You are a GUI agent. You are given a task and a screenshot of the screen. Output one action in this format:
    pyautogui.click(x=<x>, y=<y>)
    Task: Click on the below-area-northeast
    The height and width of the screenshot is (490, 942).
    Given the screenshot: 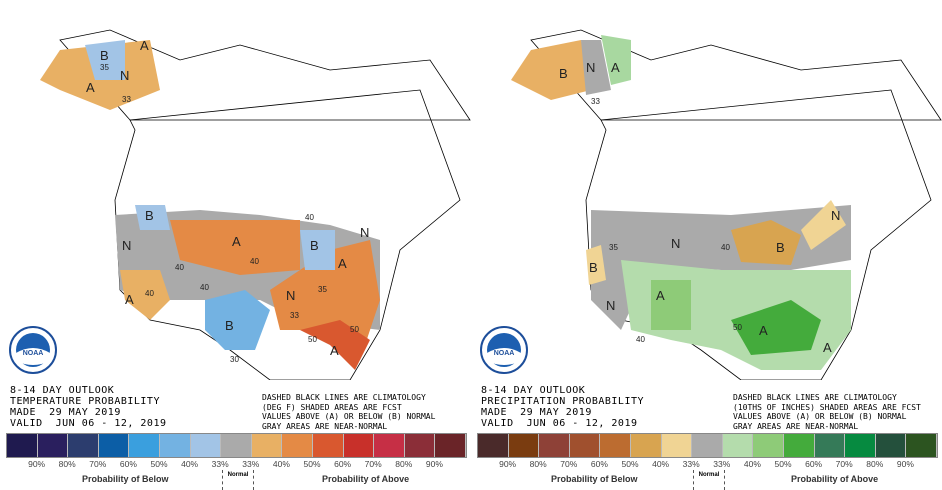 What is the action you would take?
    pyautogui.click(x=823, y=225)
    